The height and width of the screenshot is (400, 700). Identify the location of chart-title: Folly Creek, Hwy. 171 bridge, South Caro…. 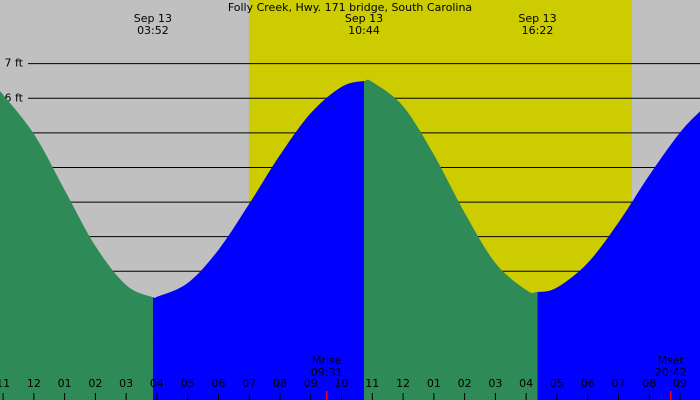
(350, 7).